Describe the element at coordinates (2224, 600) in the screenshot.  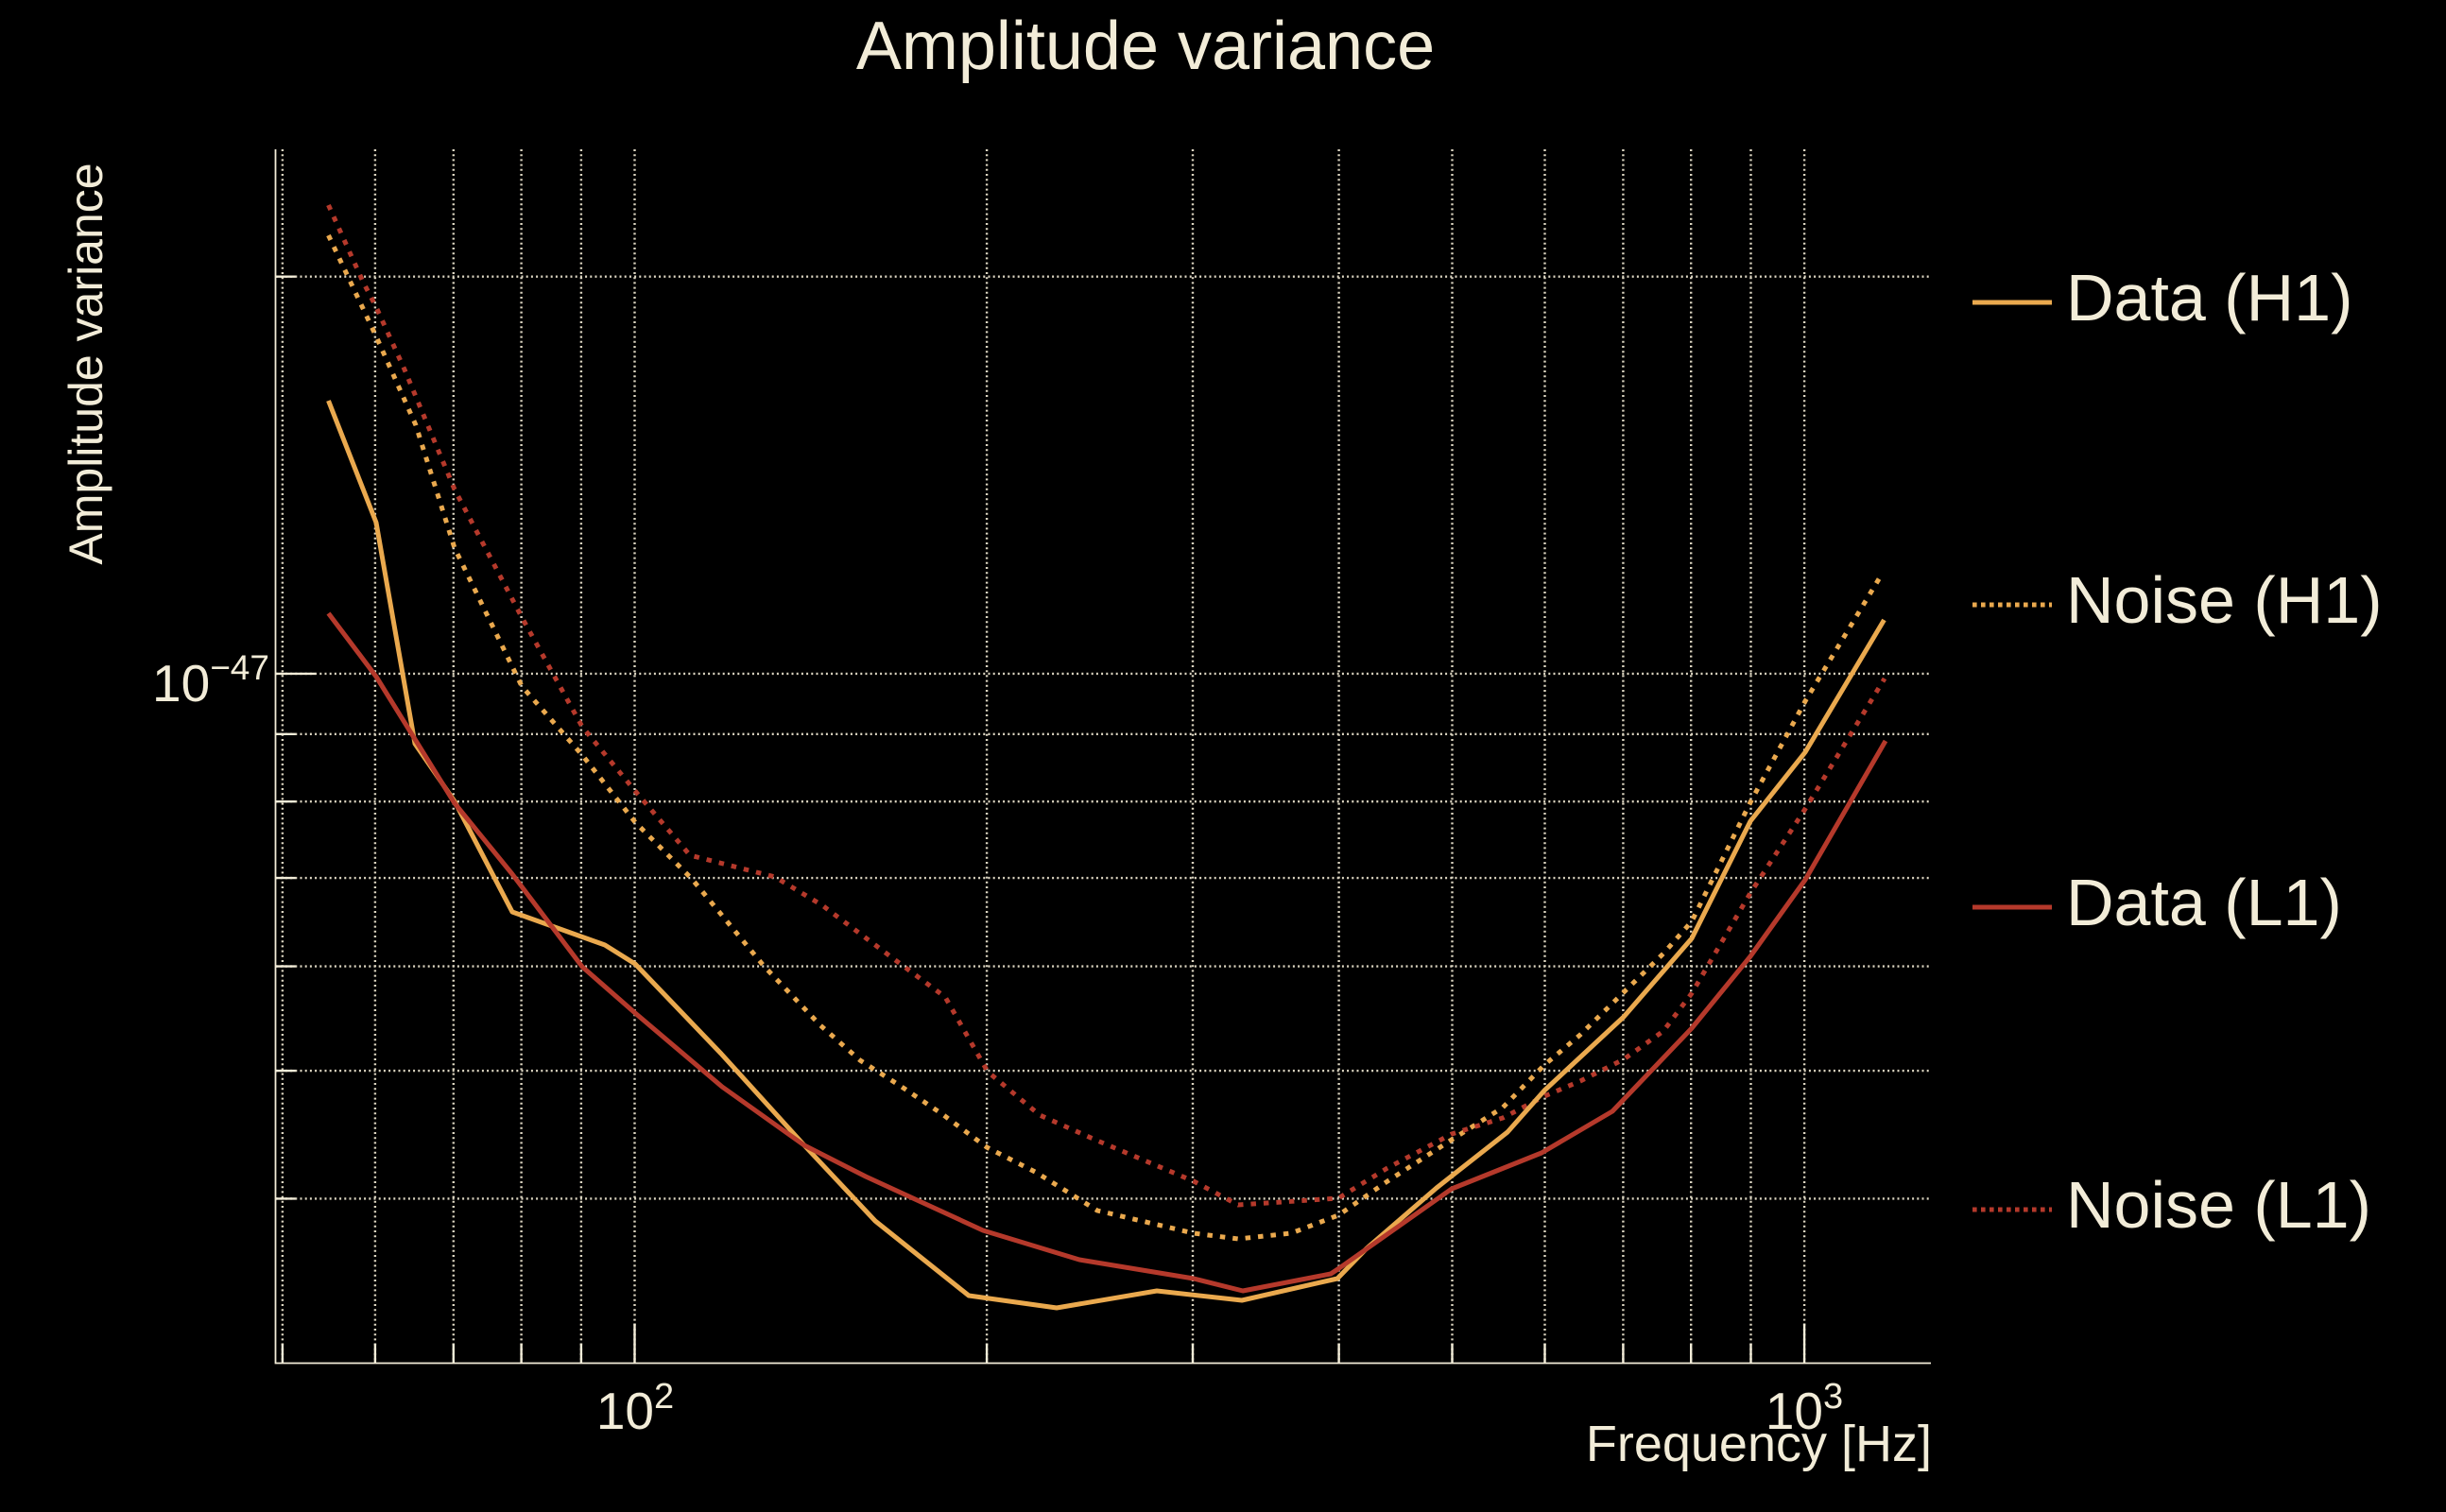
I see `svg-text: Noise (H1)` at that location.